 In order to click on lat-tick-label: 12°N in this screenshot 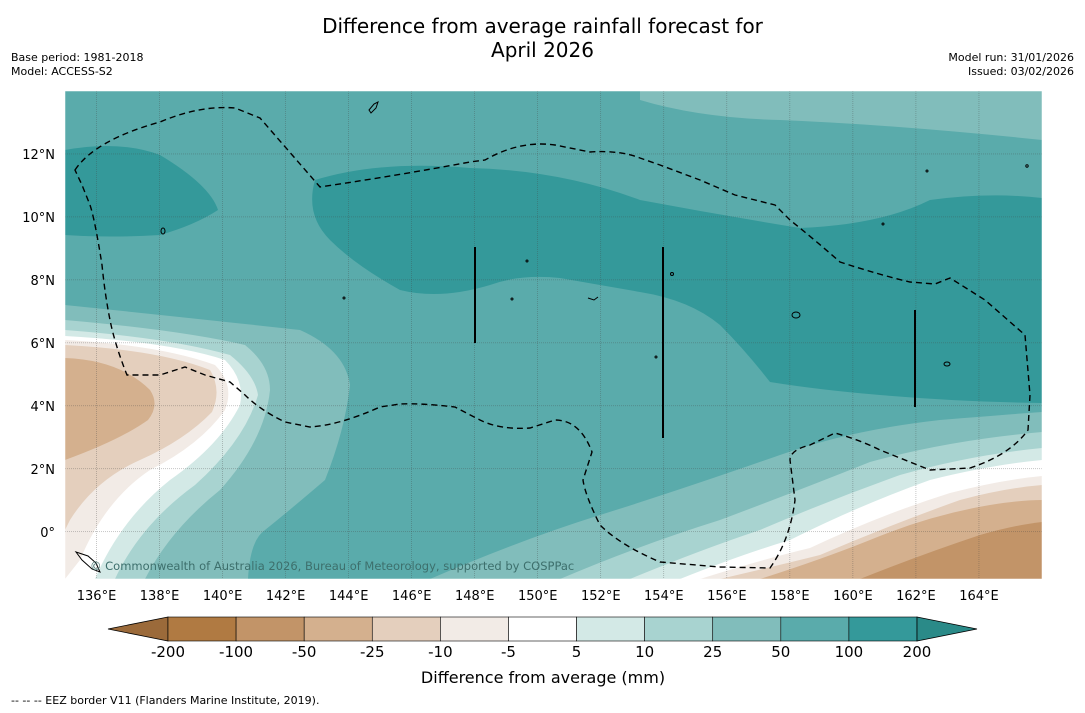, I will do `click(38, 155)`.